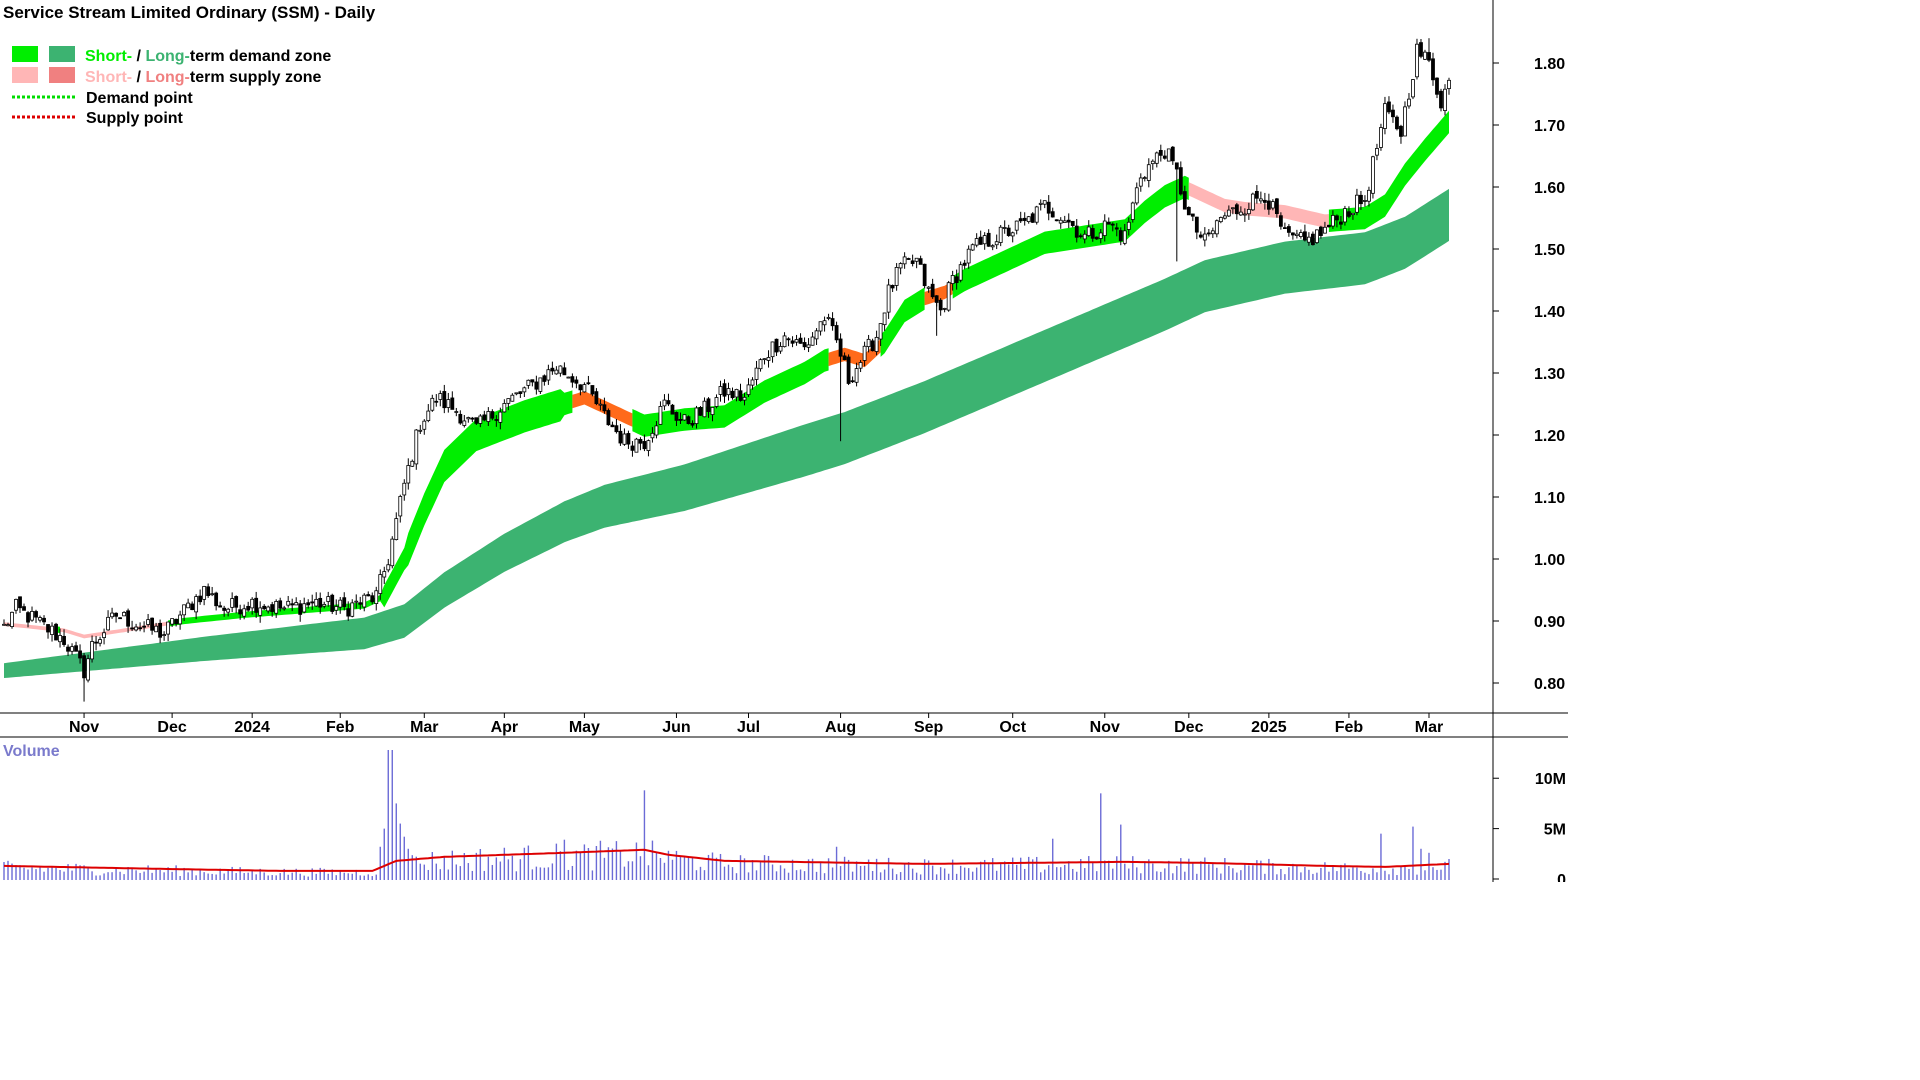  What do you see at coordinates (25, 75) in the screenshot?
I see `legend-swatch-short-supply` at bounding box center [25, 75].